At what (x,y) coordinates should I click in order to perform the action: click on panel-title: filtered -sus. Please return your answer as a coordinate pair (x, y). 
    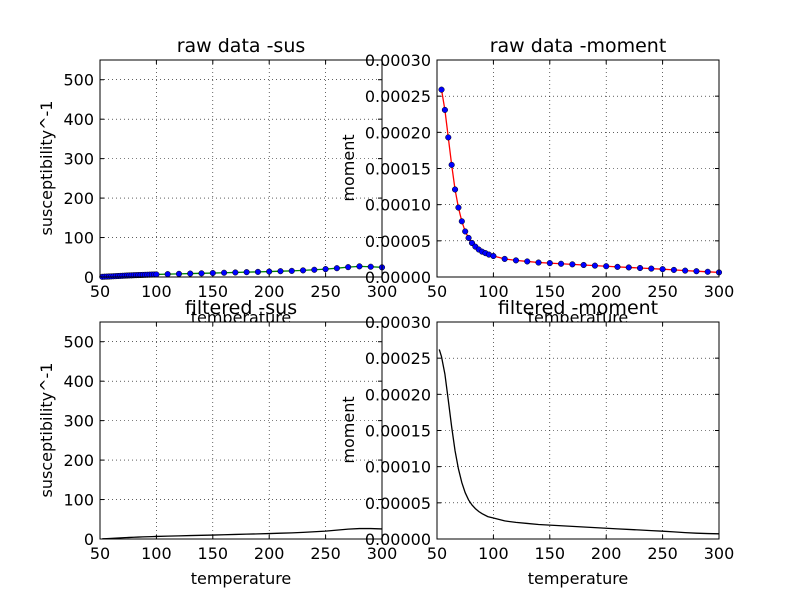
    Looking at the image, I should click on (241, 308).